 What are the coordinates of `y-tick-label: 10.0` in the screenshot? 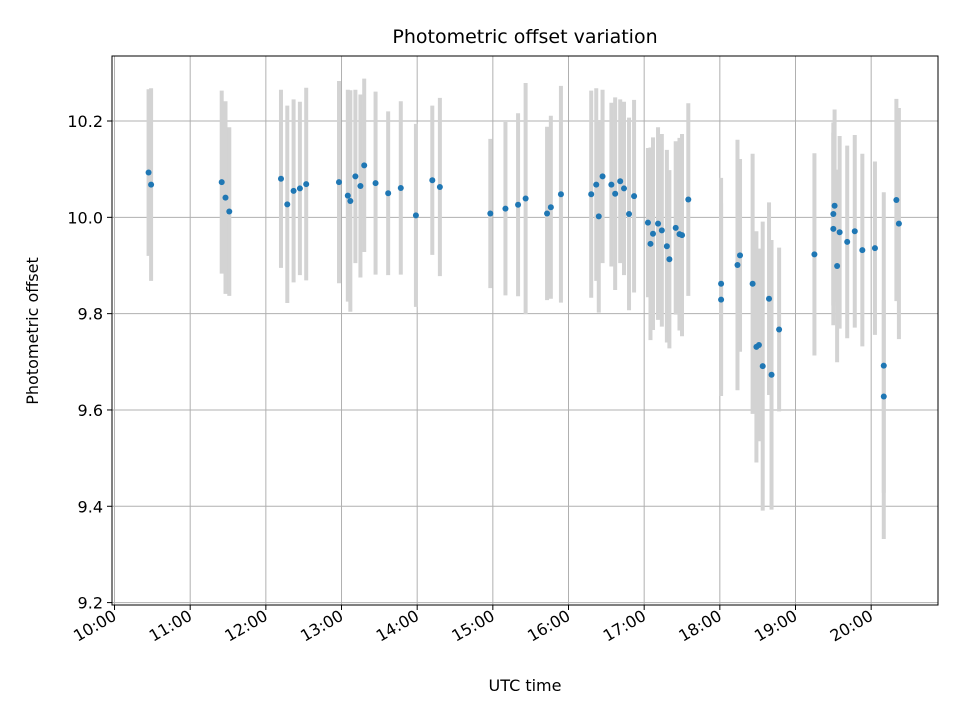 It's located at (85, 217).